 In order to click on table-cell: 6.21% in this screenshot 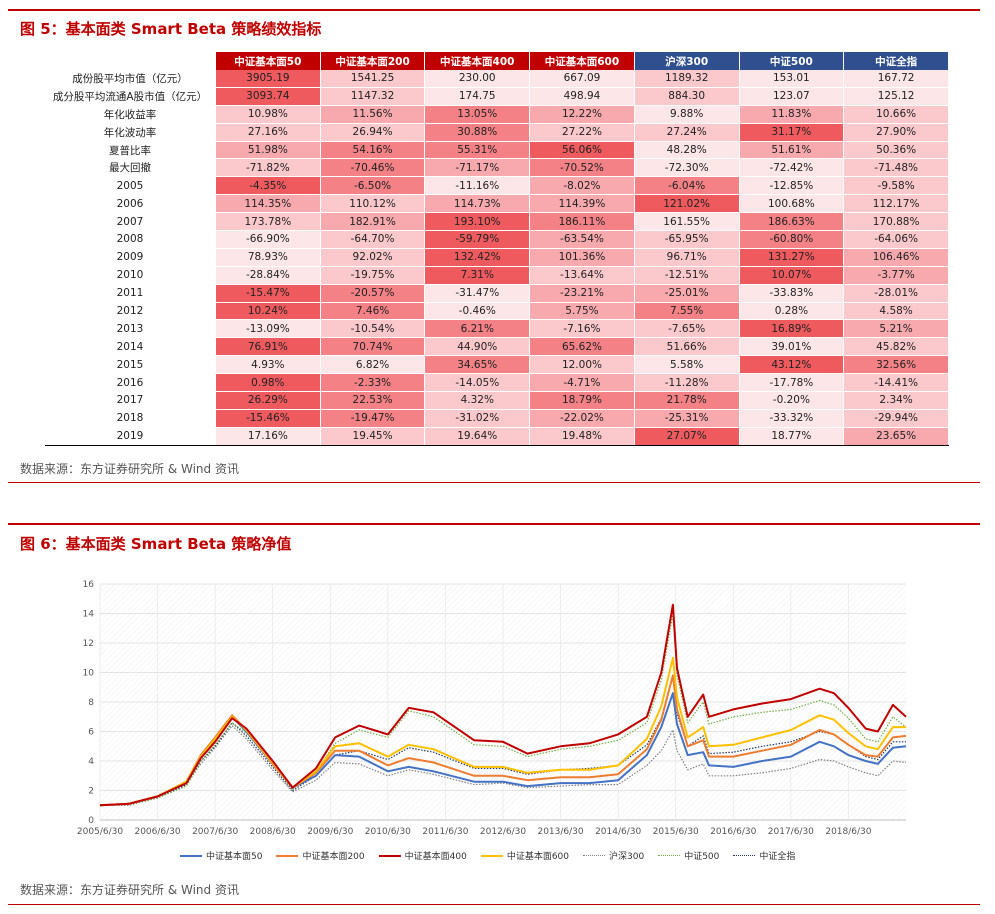, I will do `click(477, 329)`.